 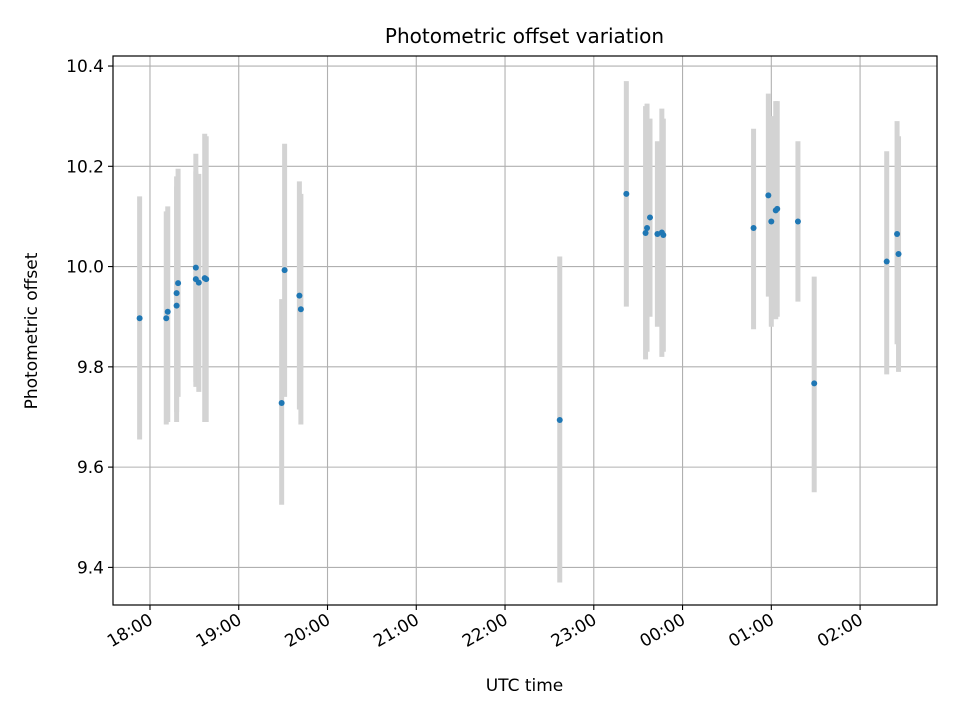 What do you see at coordinates (90, 468) in the screenshot?
I see `y-tick-label: 9.6` at bounding box center [90, 468].